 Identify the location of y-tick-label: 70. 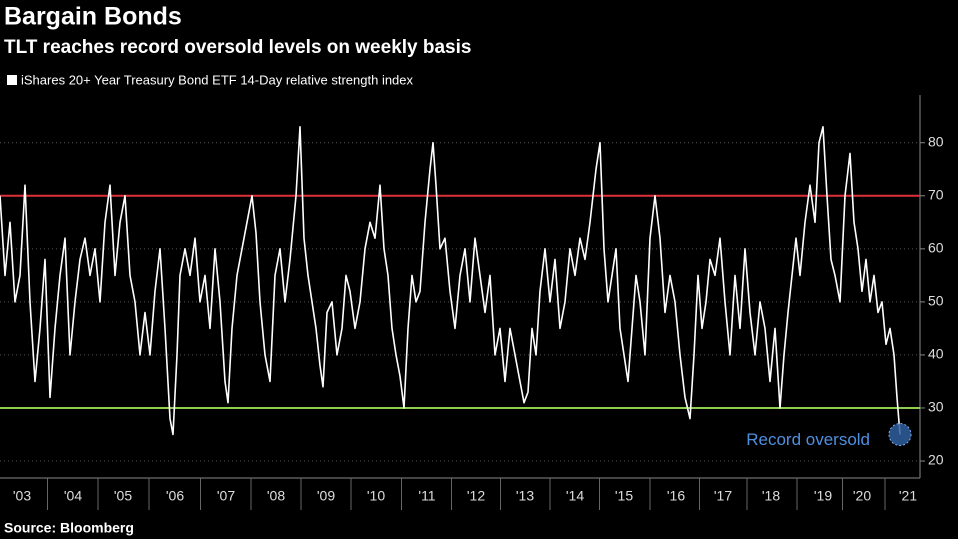
(936, 194).